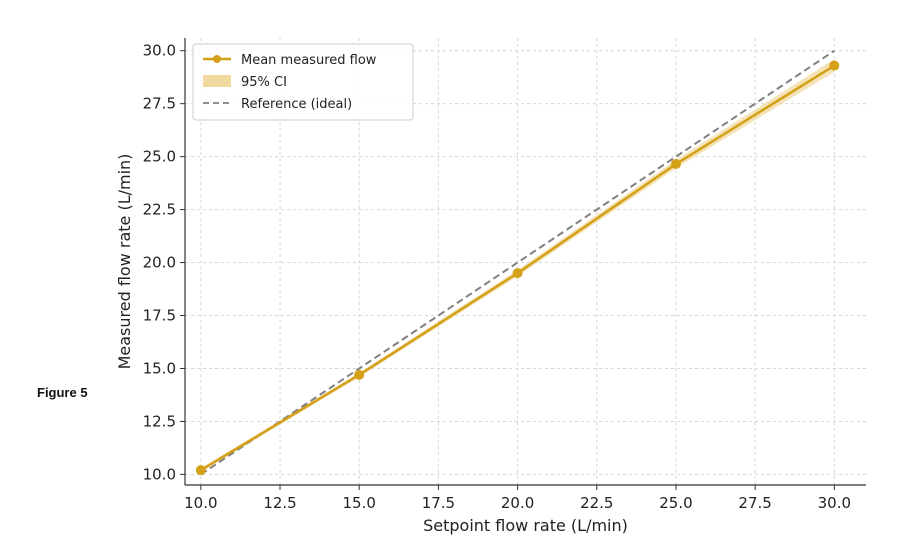  Describe the element at coordinates (217, 59) in the screenshot. I see `legend-marker-mean` at that location.